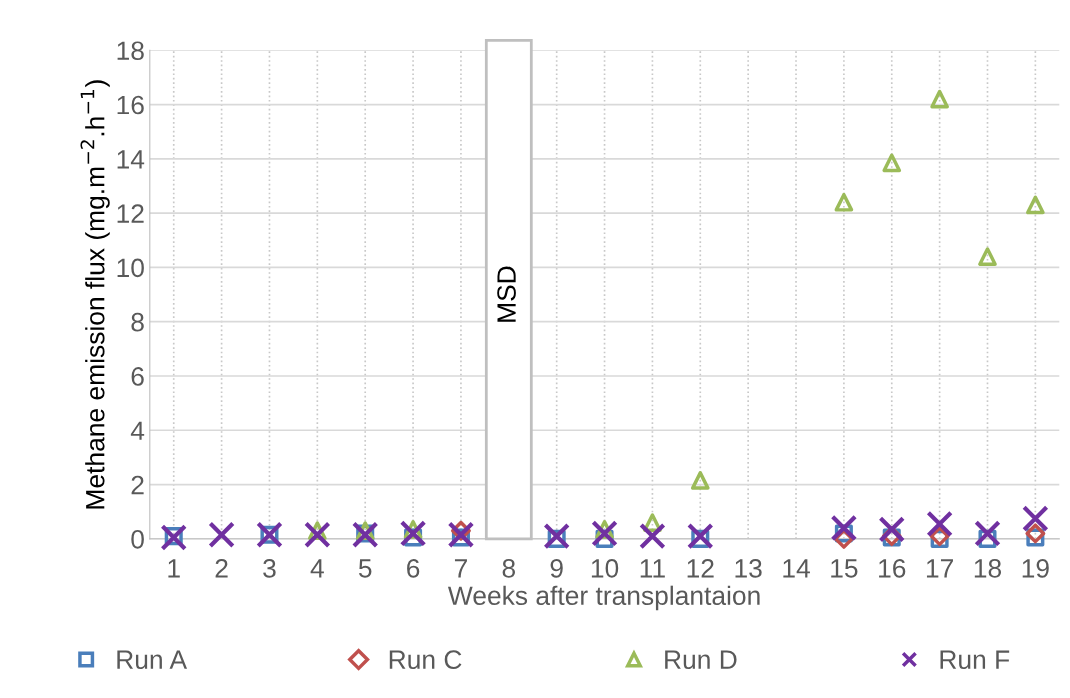 The width and height of the screenshot is (1070, 698). Describe the element at coordinates (748, 568) in the screenshot. I see `x-tick-label: 13` at that location.